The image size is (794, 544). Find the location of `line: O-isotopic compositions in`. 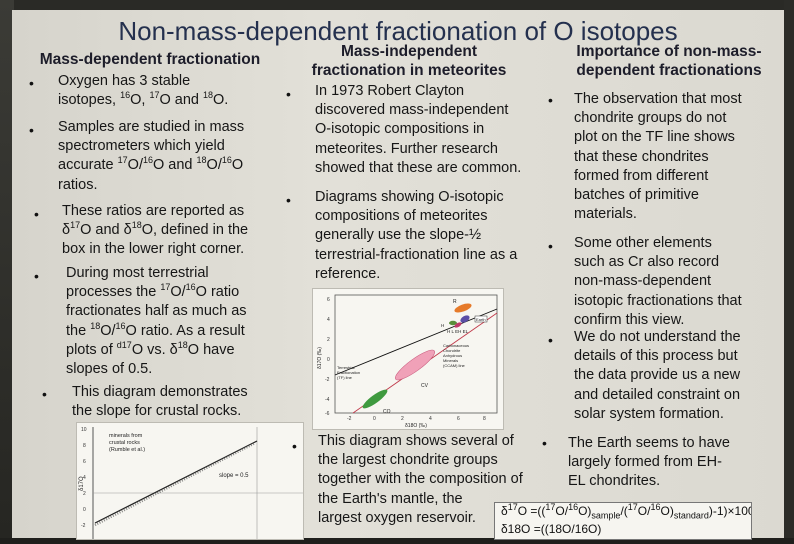

line: O-isotopic compositions in is located at coordinates (400, 129).